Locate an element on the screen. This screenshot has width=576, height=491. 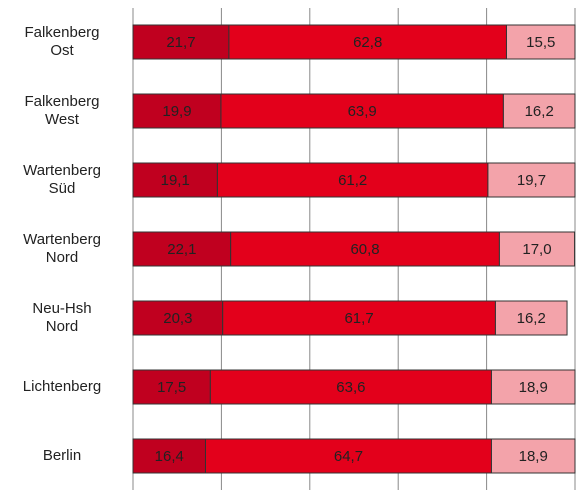
data-label: 17,5 is located at coordinates (171, 387).